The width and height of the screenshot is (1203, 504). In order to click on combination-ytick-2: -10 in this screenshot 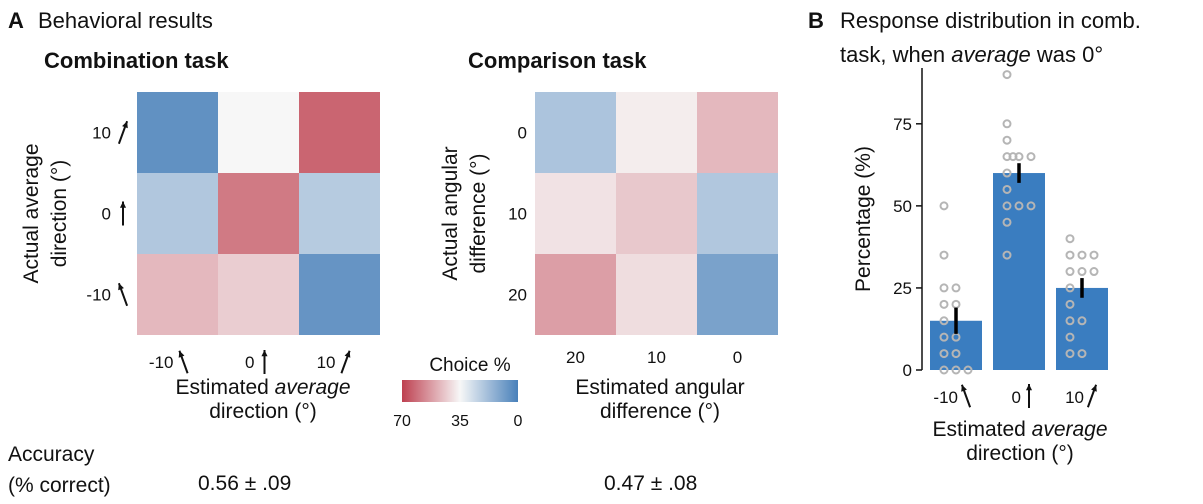, I will do `click(98, 295)`.